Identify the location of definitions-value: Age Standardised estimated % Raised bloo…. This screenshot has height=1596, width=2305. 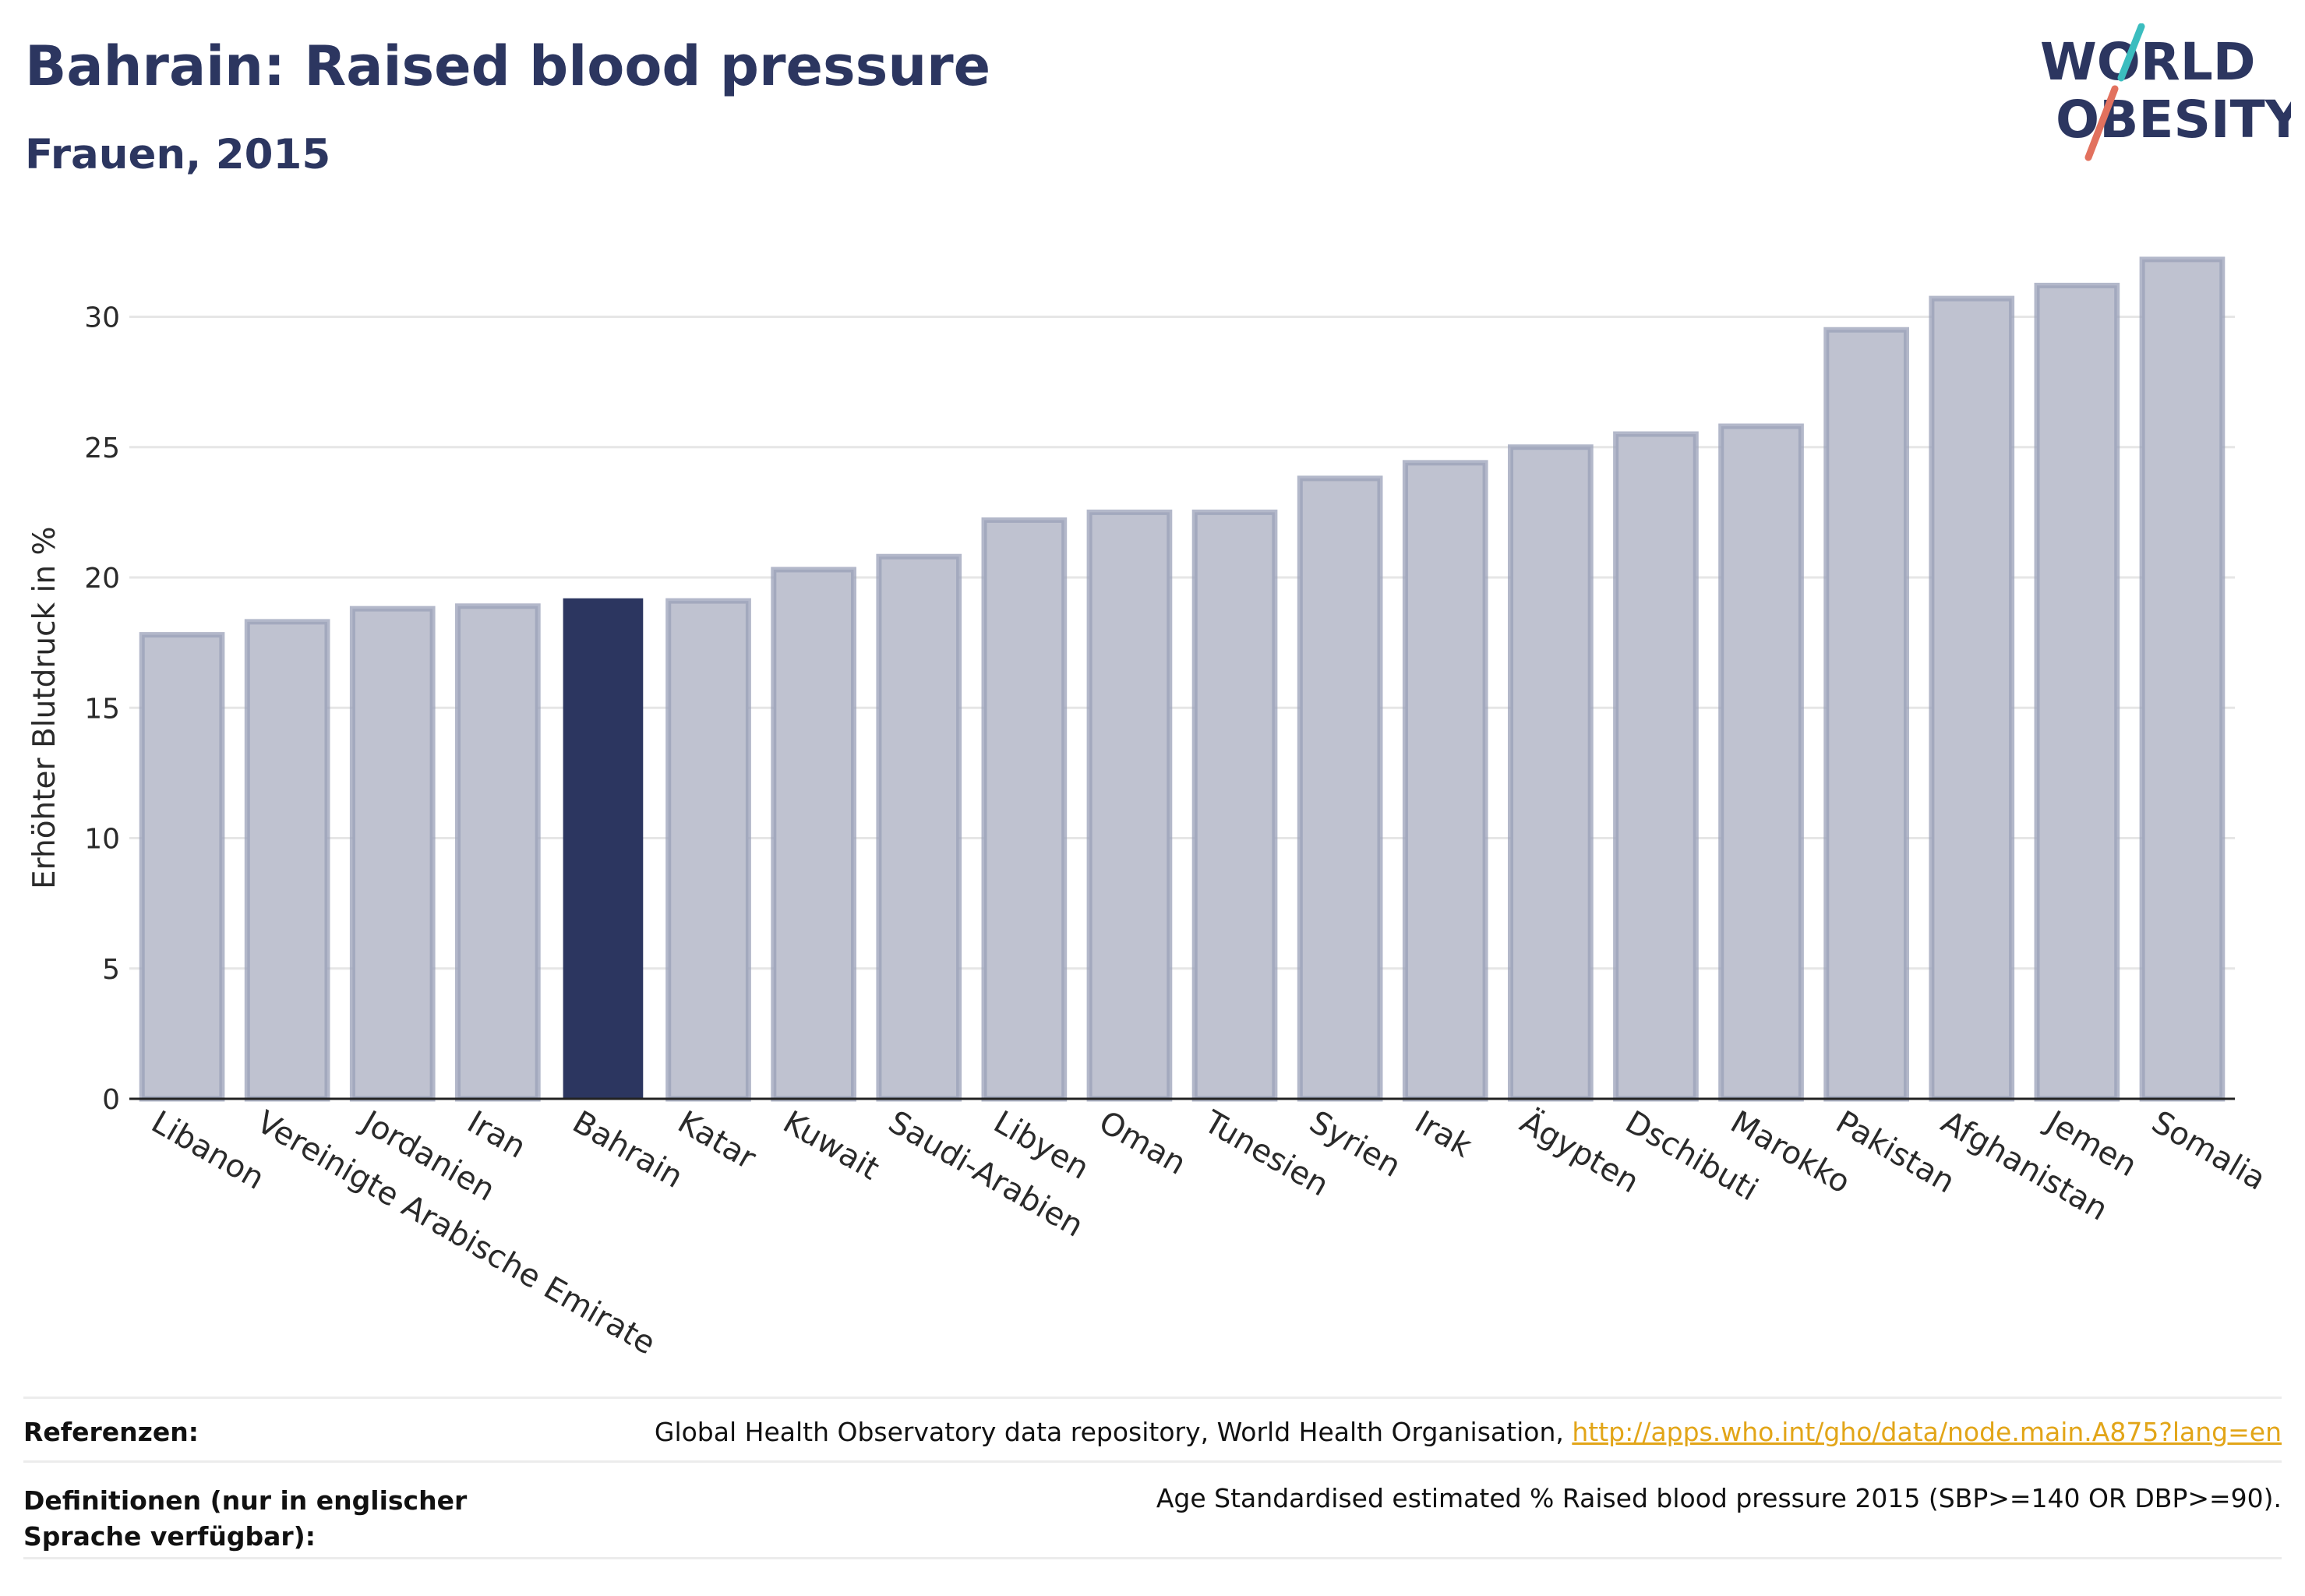
(1719, 1498).